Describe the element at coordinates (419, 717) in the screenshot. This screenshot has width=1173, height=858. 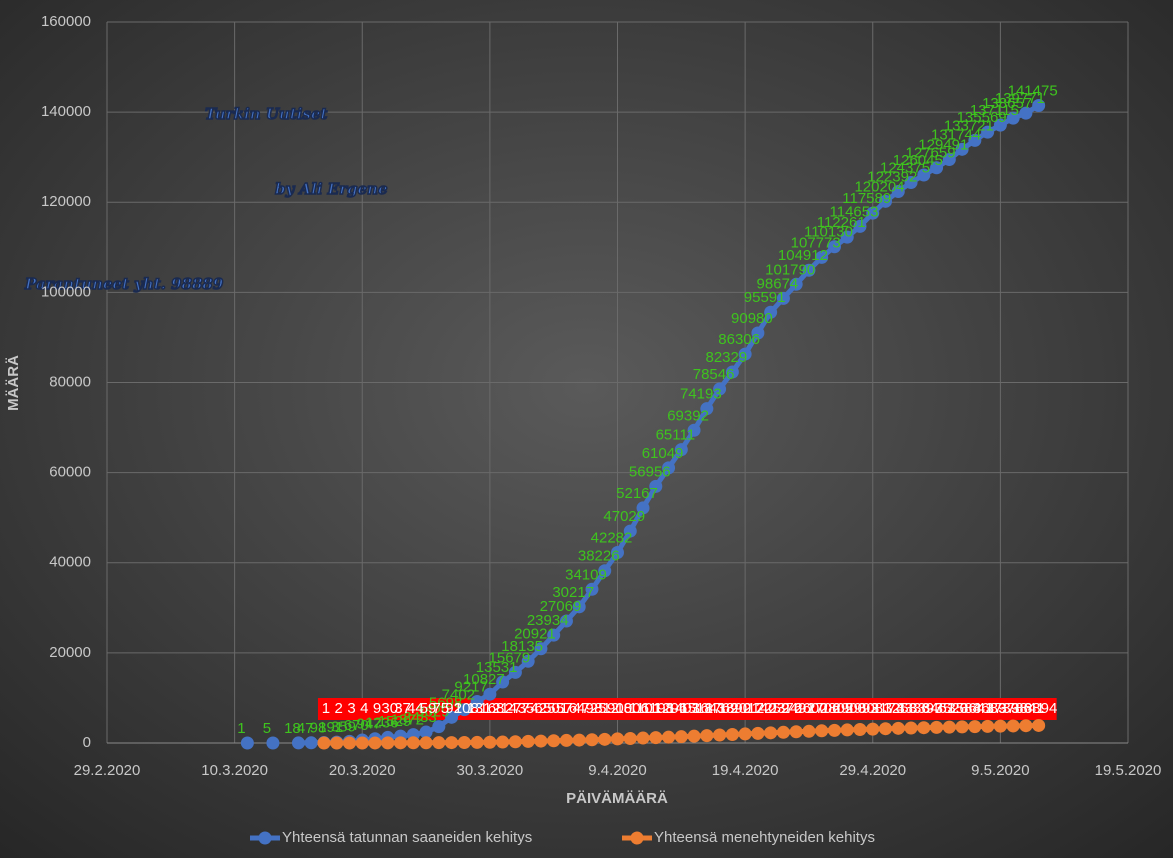
I see `data-label: 2433` at that location.